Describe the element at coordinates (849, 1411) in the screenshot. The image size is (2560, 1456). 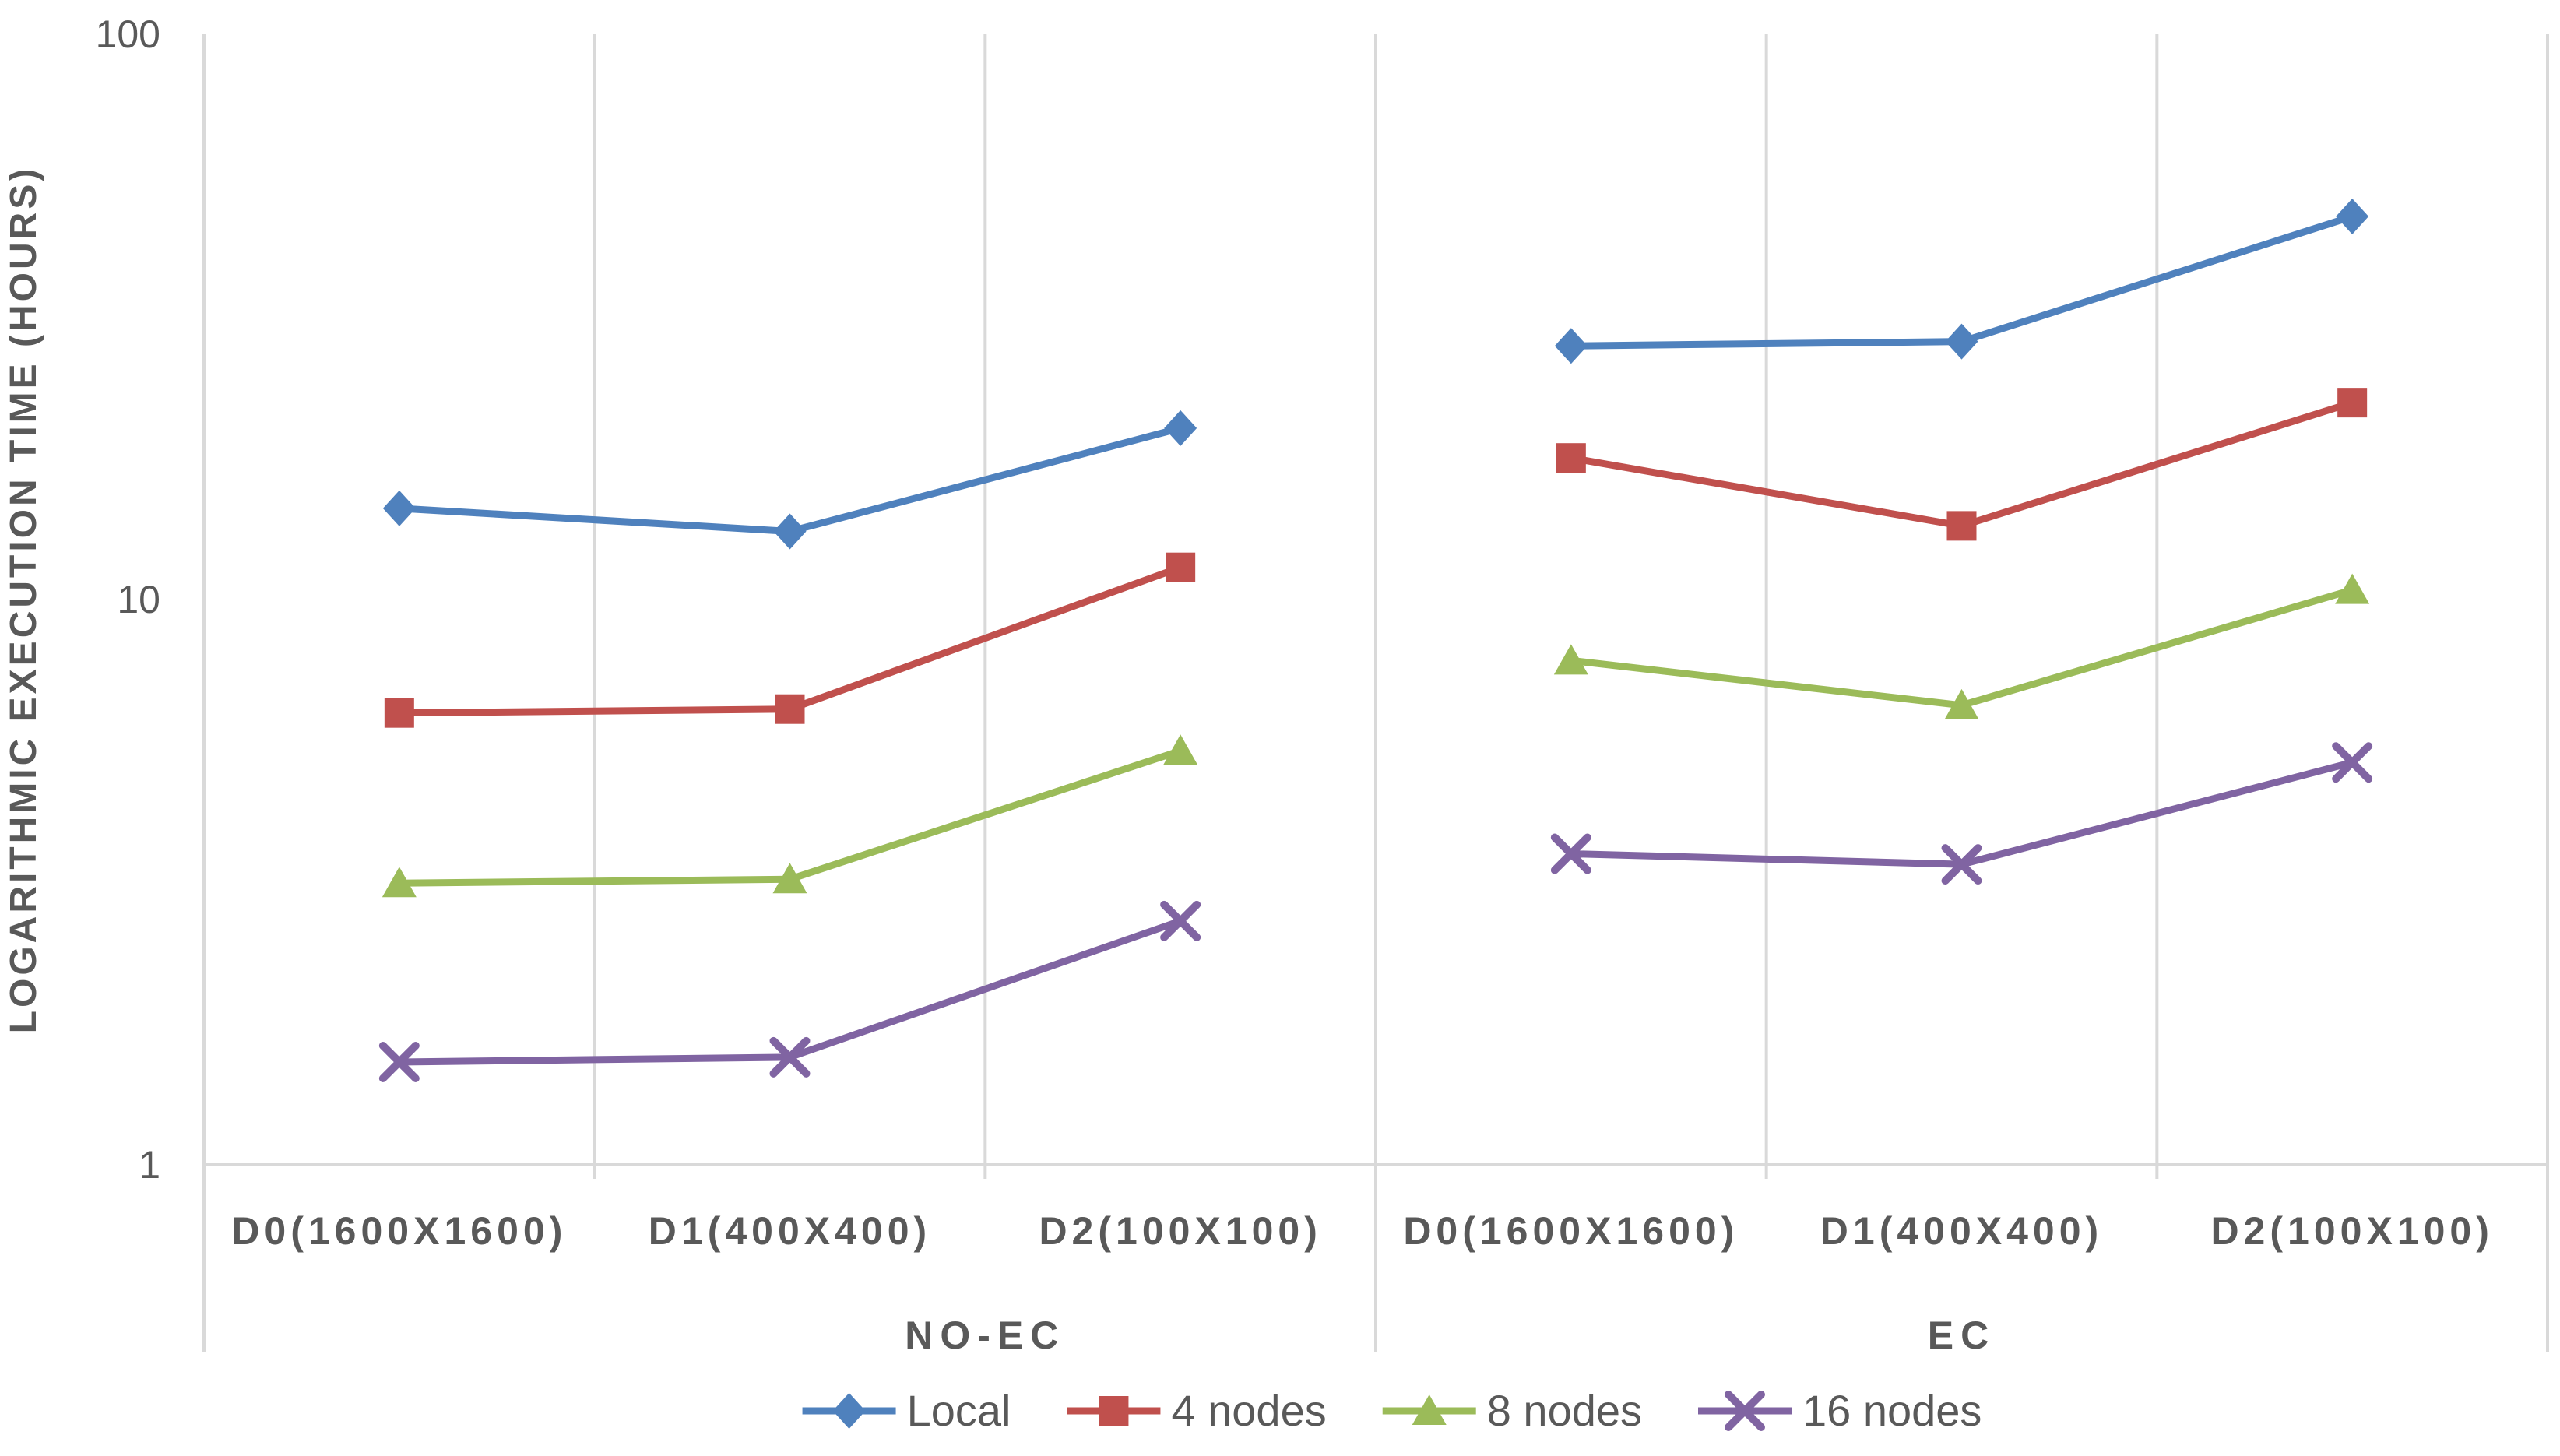
I see `legend-key-marker-diamond` at that location.